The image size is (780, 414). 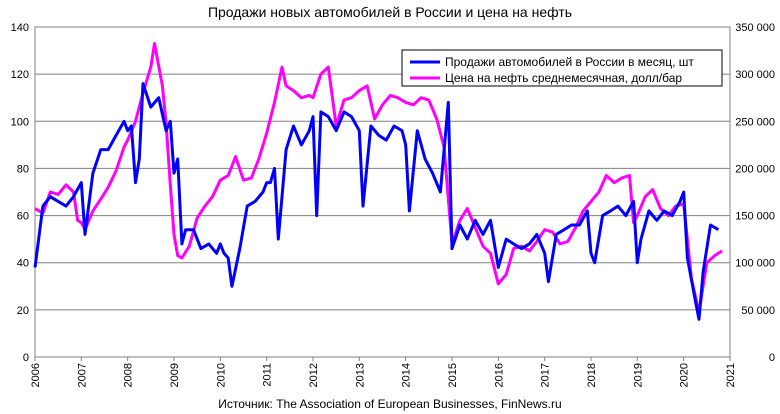 What do you see at coordinates (731, 375) in the screenshot?
I see `x-tick-label: 2021` at bounding box center [731, 375].